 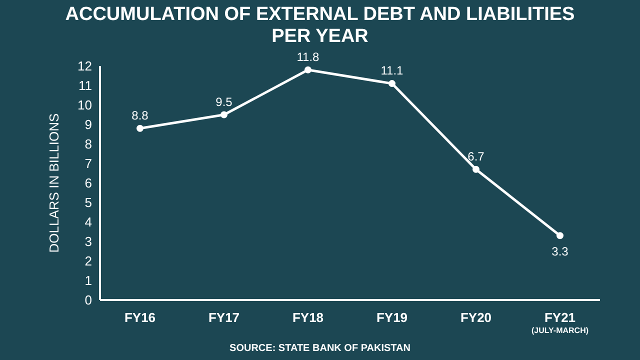 I want to click on y-tick-label: 8, so click(x=88, y=144).